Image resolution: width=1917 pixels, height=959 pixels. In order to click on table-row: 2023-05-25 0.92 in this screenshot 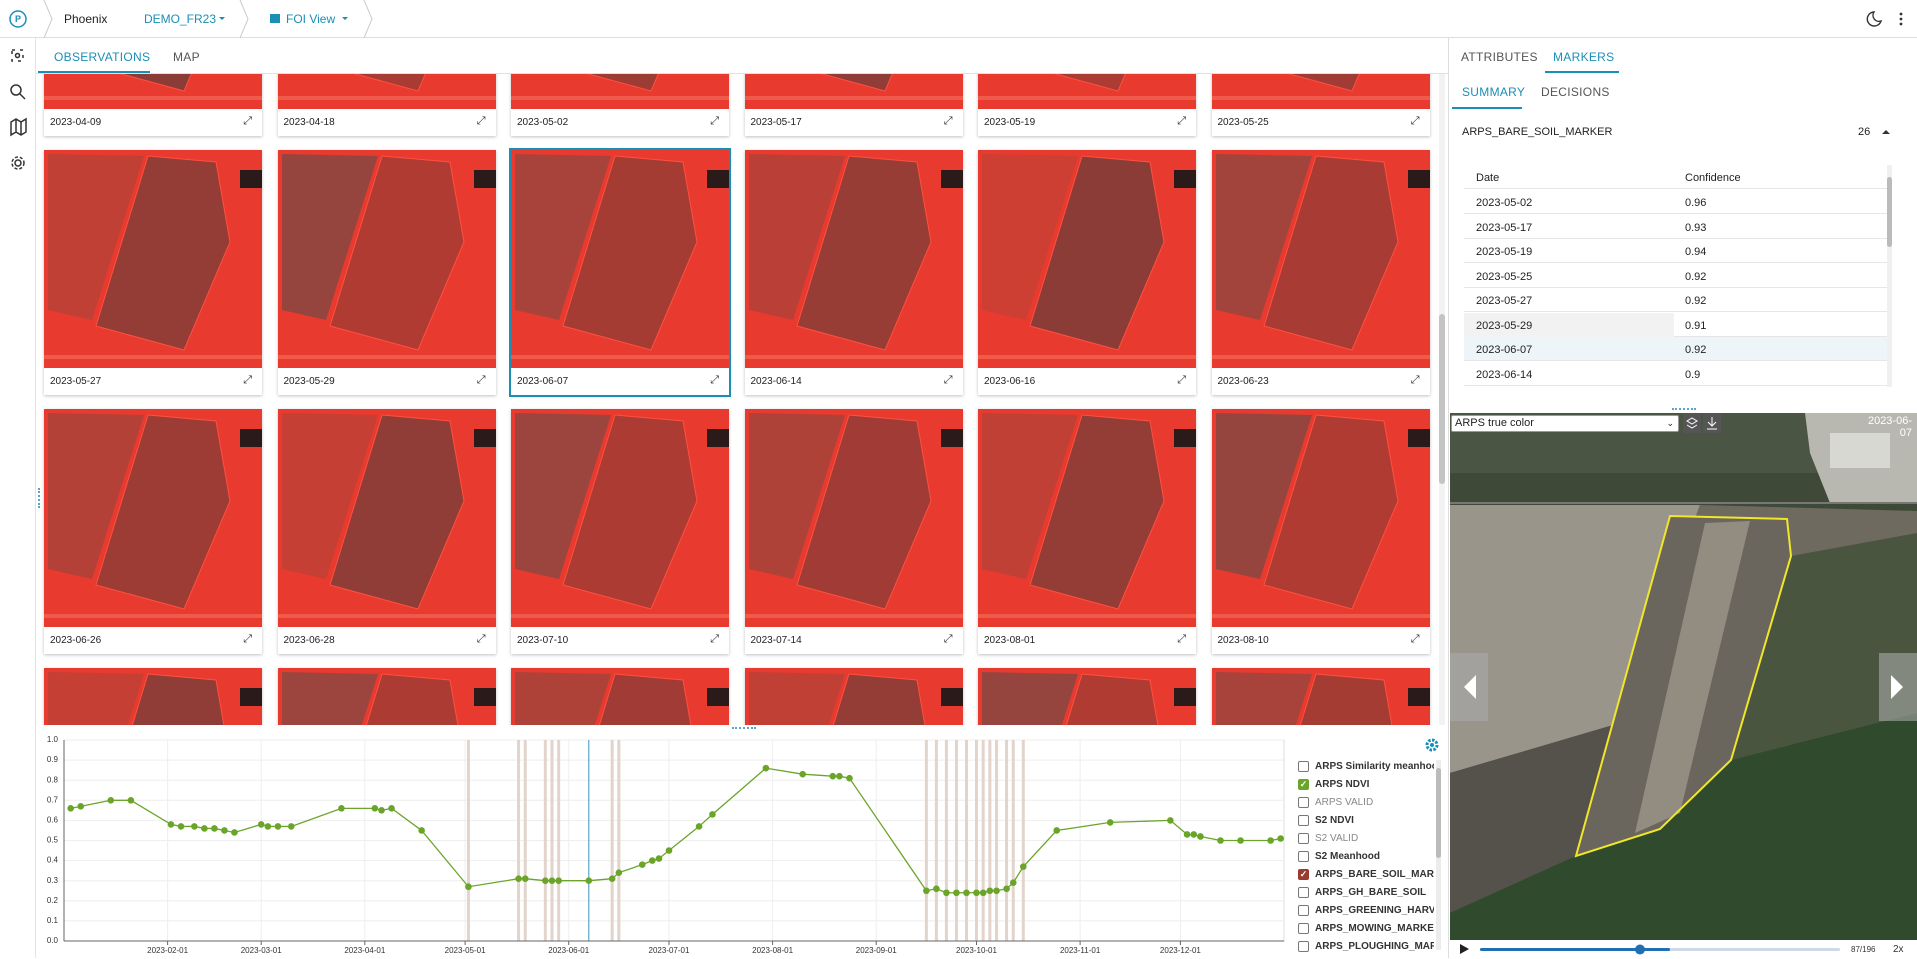, I will do `click(1676, 275)`.